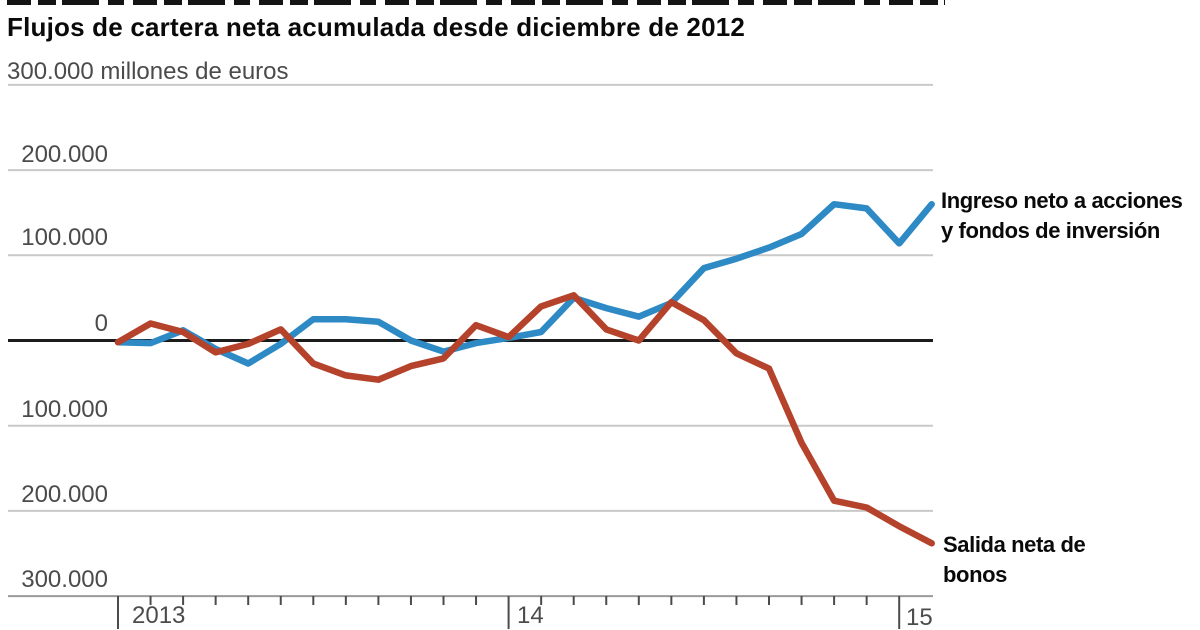 This screenshot has height=630, width=1200. Describe the element at coordinates (975, 574) in the screenshot. I see `legend-bonds-line2: bonos` at that location.